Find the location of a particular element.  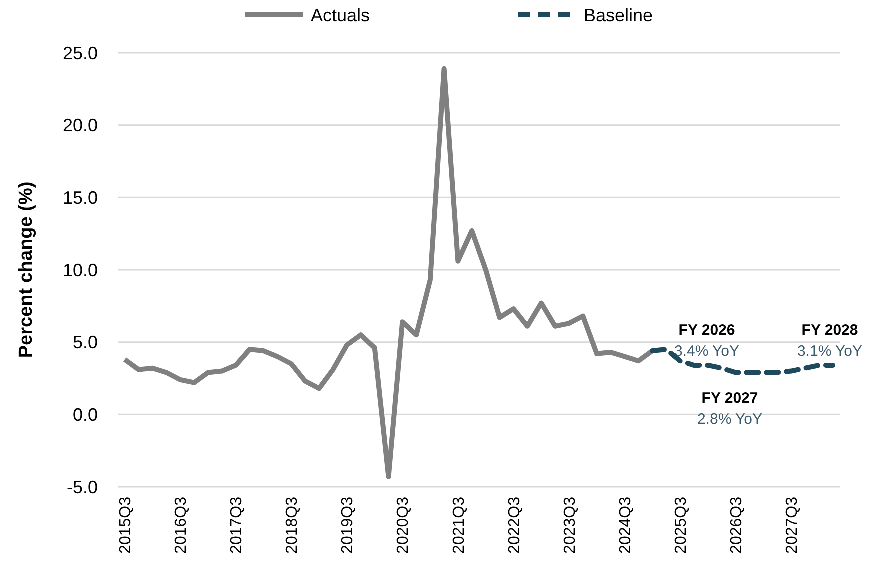

x-tick-label: 2017Q3 is located at coordinates (237, 525).